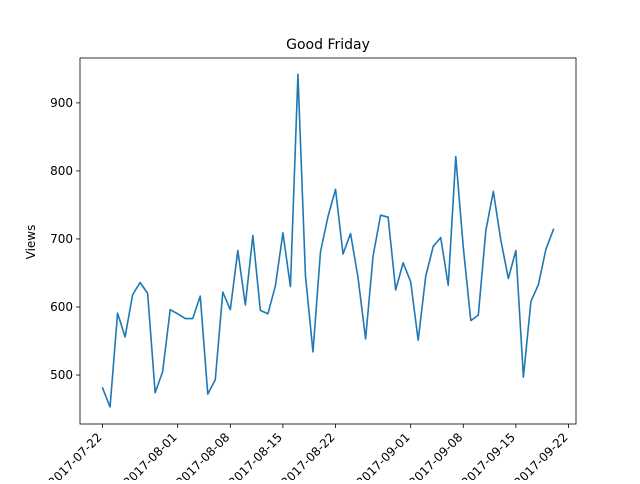 Image resolution: width=640 pixels, height=484 pixels. What do you see at coordinates (61, 103) in the screenshot?
I see `y-tick-label: 900` at bounding box center [61, 103].